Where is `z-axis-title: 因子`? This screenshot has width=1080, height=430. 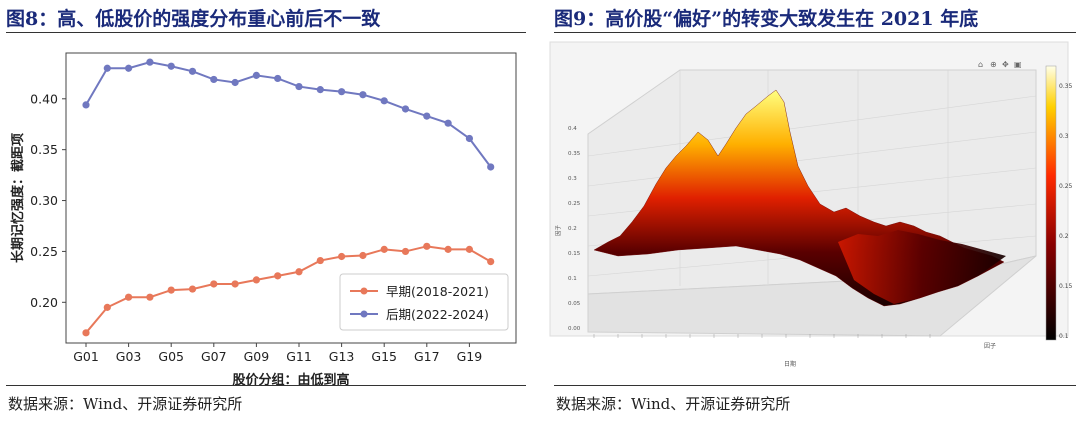
z-axis-title: 因子 is located at coordinates (558, 230).